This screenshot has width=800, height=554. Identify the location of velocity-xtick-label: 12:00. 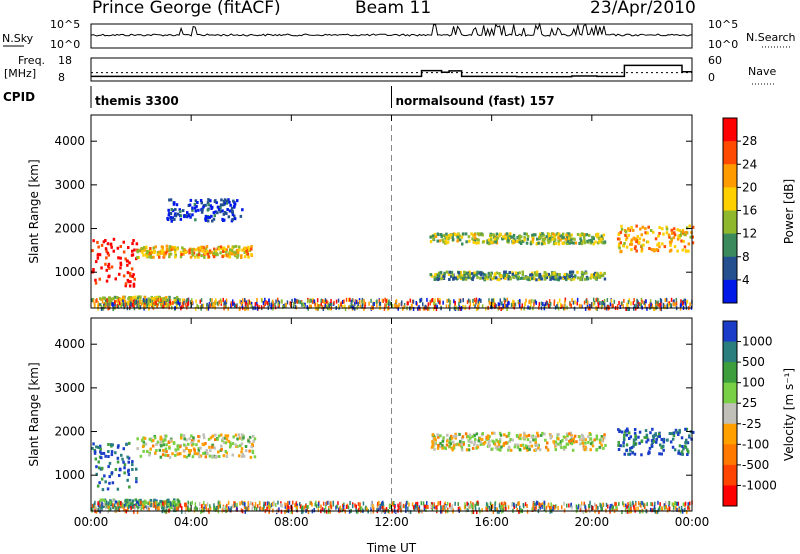
(391, 522).